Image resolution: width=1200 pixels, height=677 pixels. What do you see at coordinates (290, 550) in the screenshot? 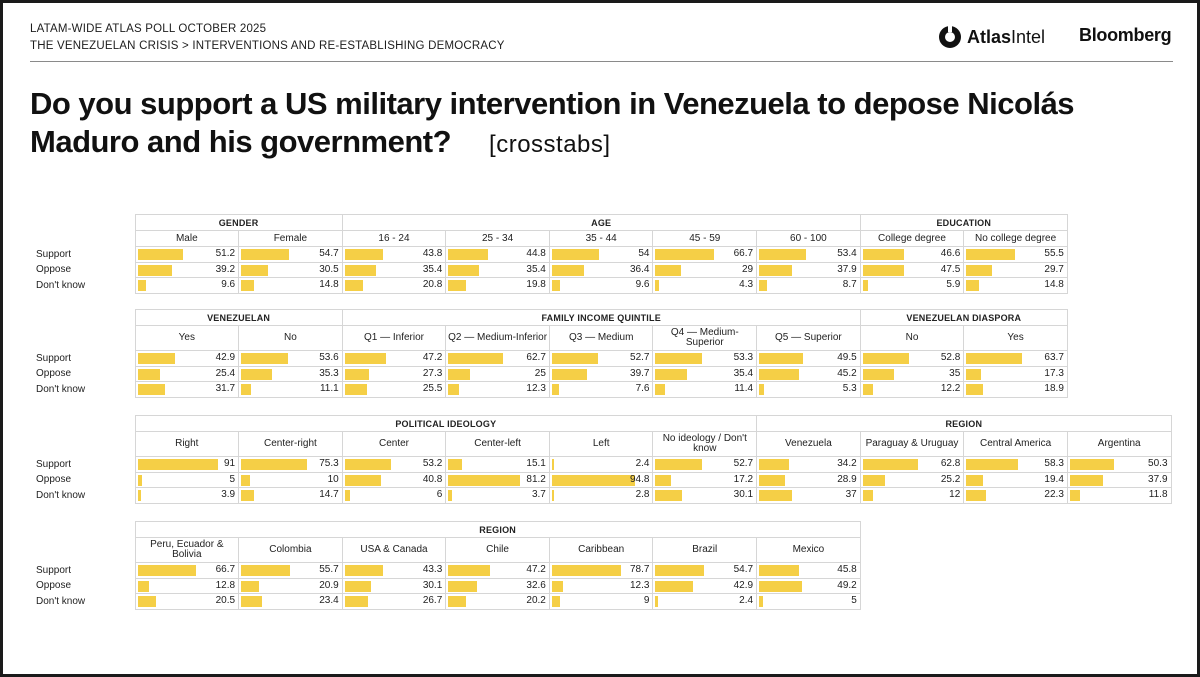
I see `column-header: Colombia` at bounding box center [290, 550].